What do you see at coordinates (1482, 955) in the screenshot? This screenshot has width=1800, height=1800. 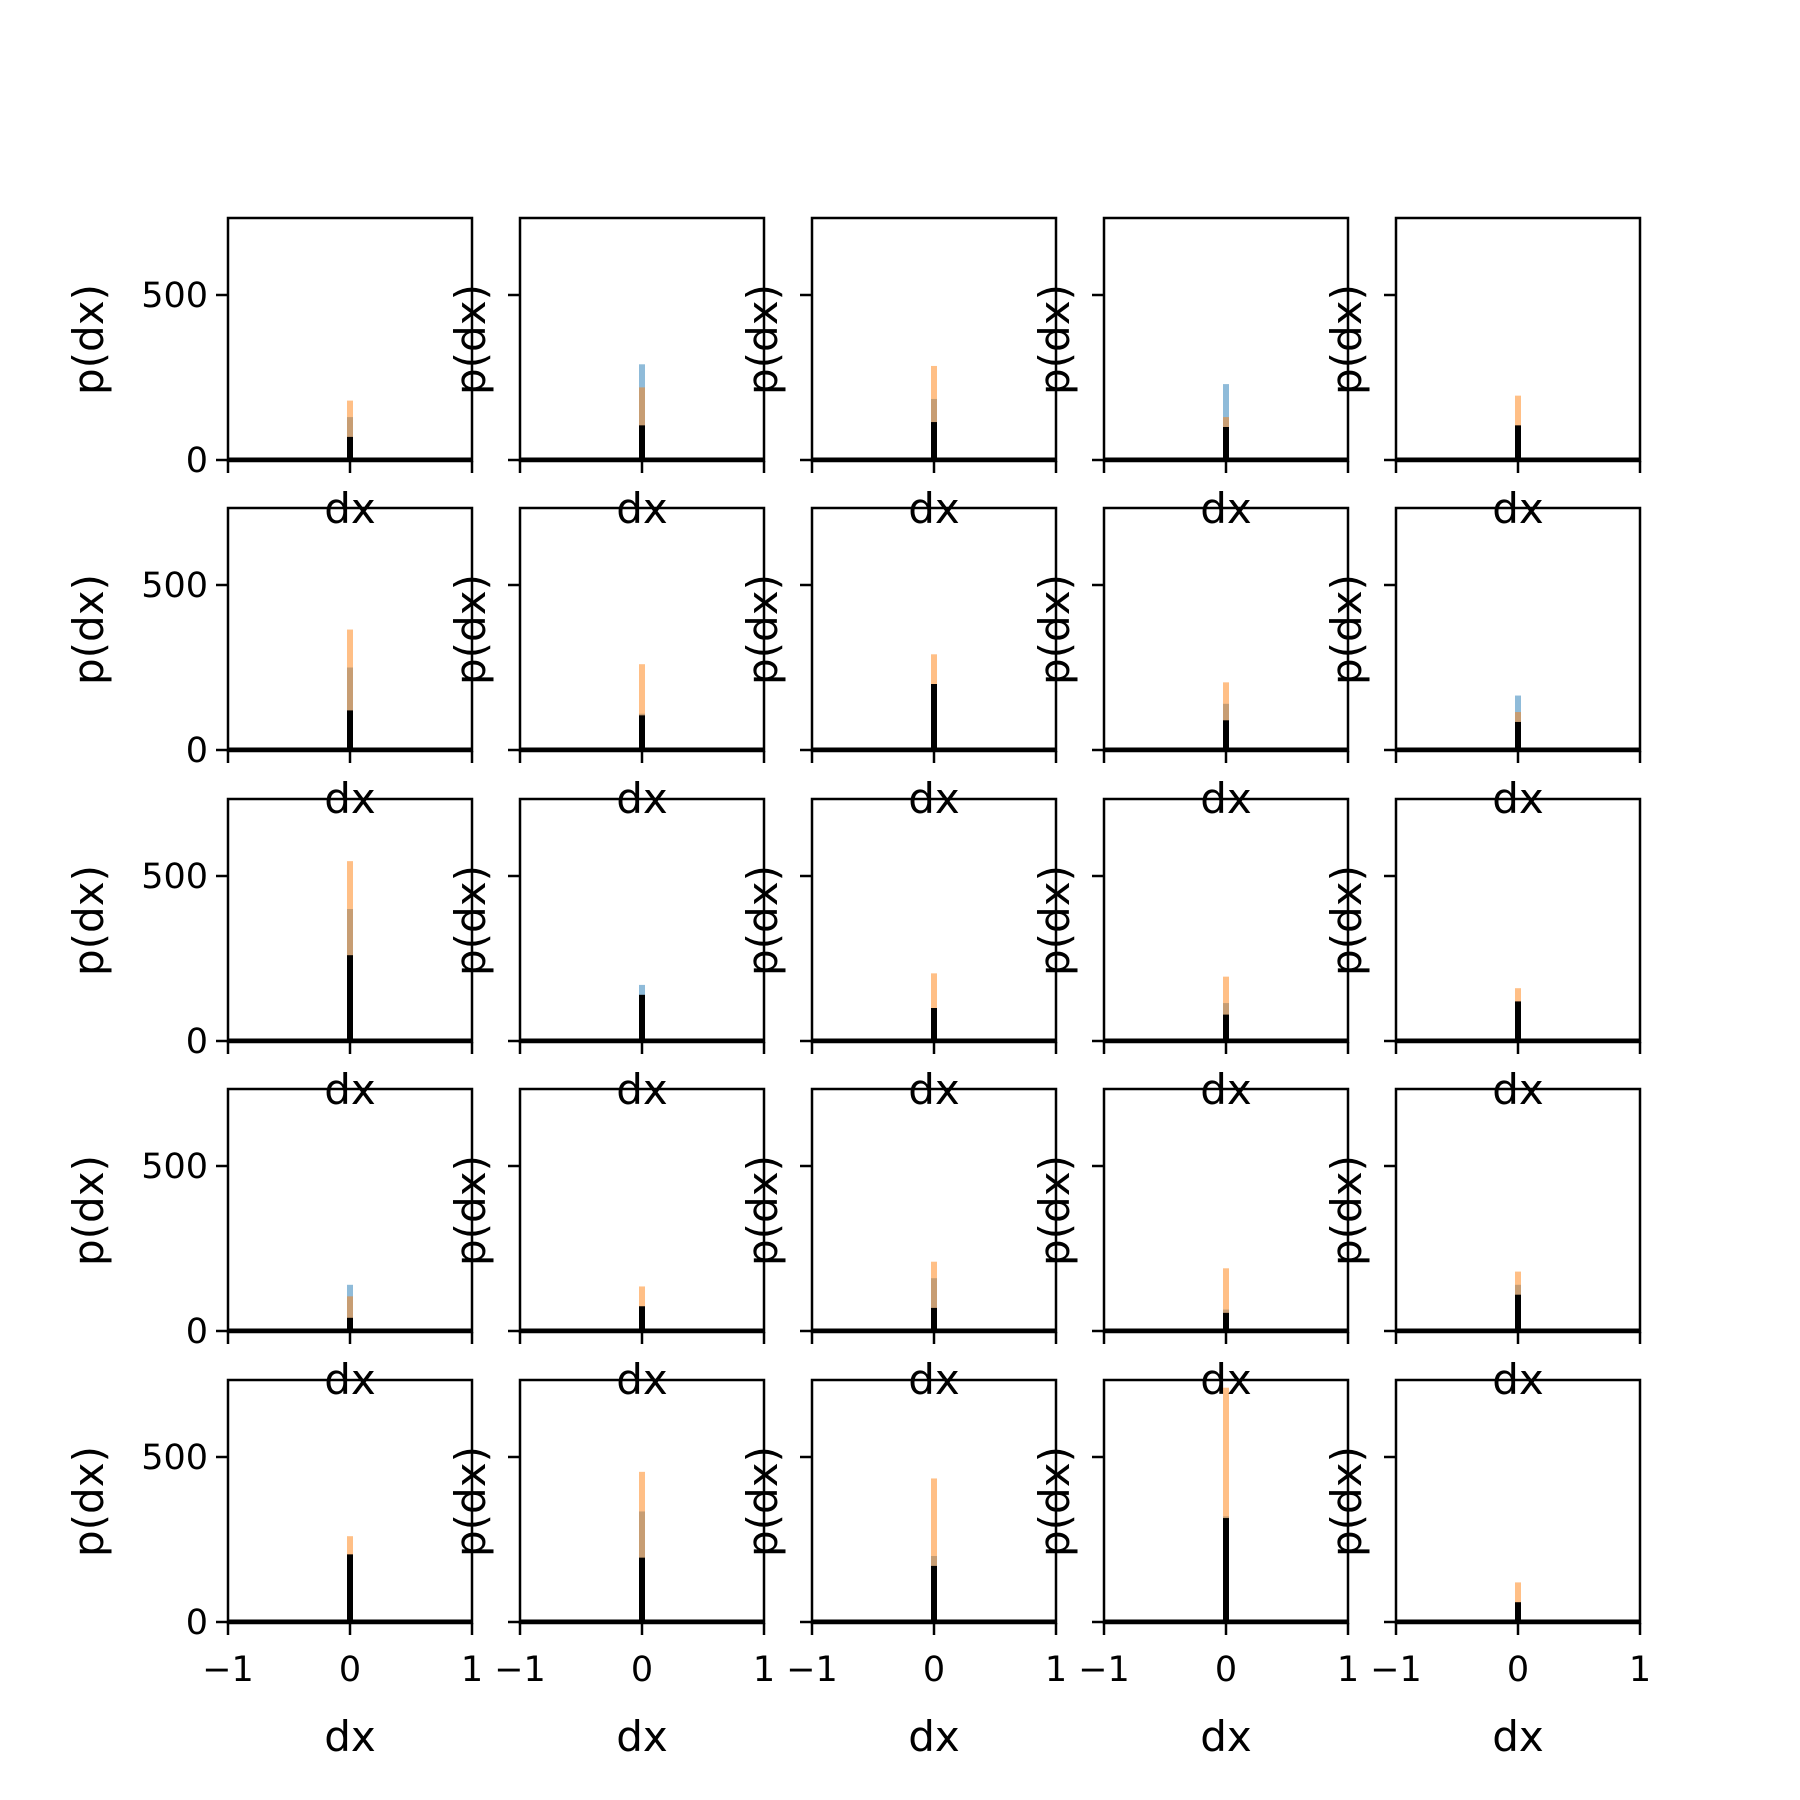 I see `subplot-r3-c5: dxp(dx)` at bounding box center [1482, 955].